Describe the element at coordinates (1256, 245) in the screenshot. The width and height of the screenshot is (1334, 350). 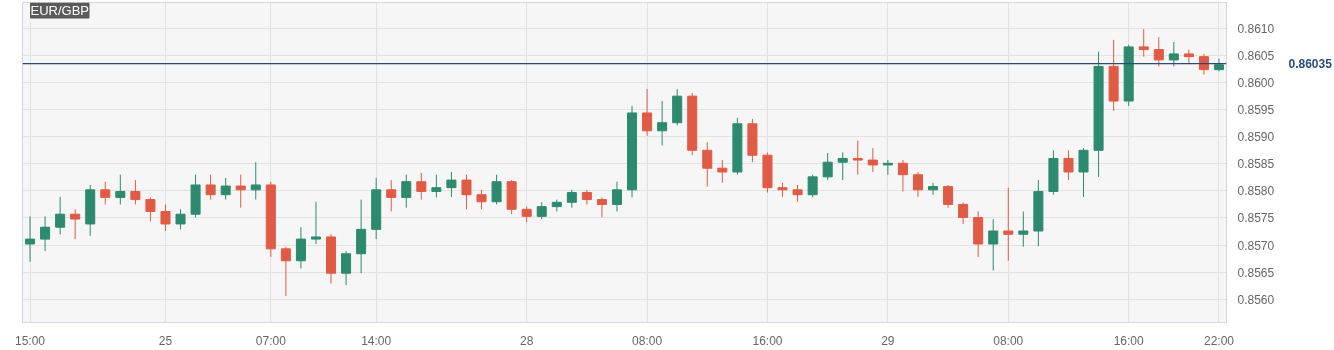
I see `y-tick-label: 0.8570` at that location.